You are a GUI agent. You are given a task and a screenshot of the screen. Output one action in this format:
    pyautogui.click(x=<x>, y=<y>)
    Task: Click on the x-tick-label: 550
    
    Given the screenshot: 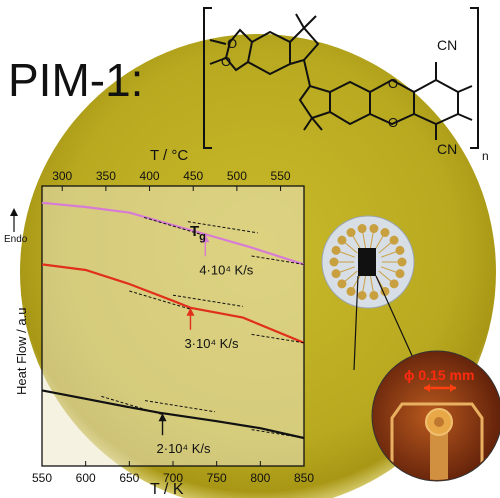 What is the action you would take?
    pyautogui.click(x=42, y=478)
    